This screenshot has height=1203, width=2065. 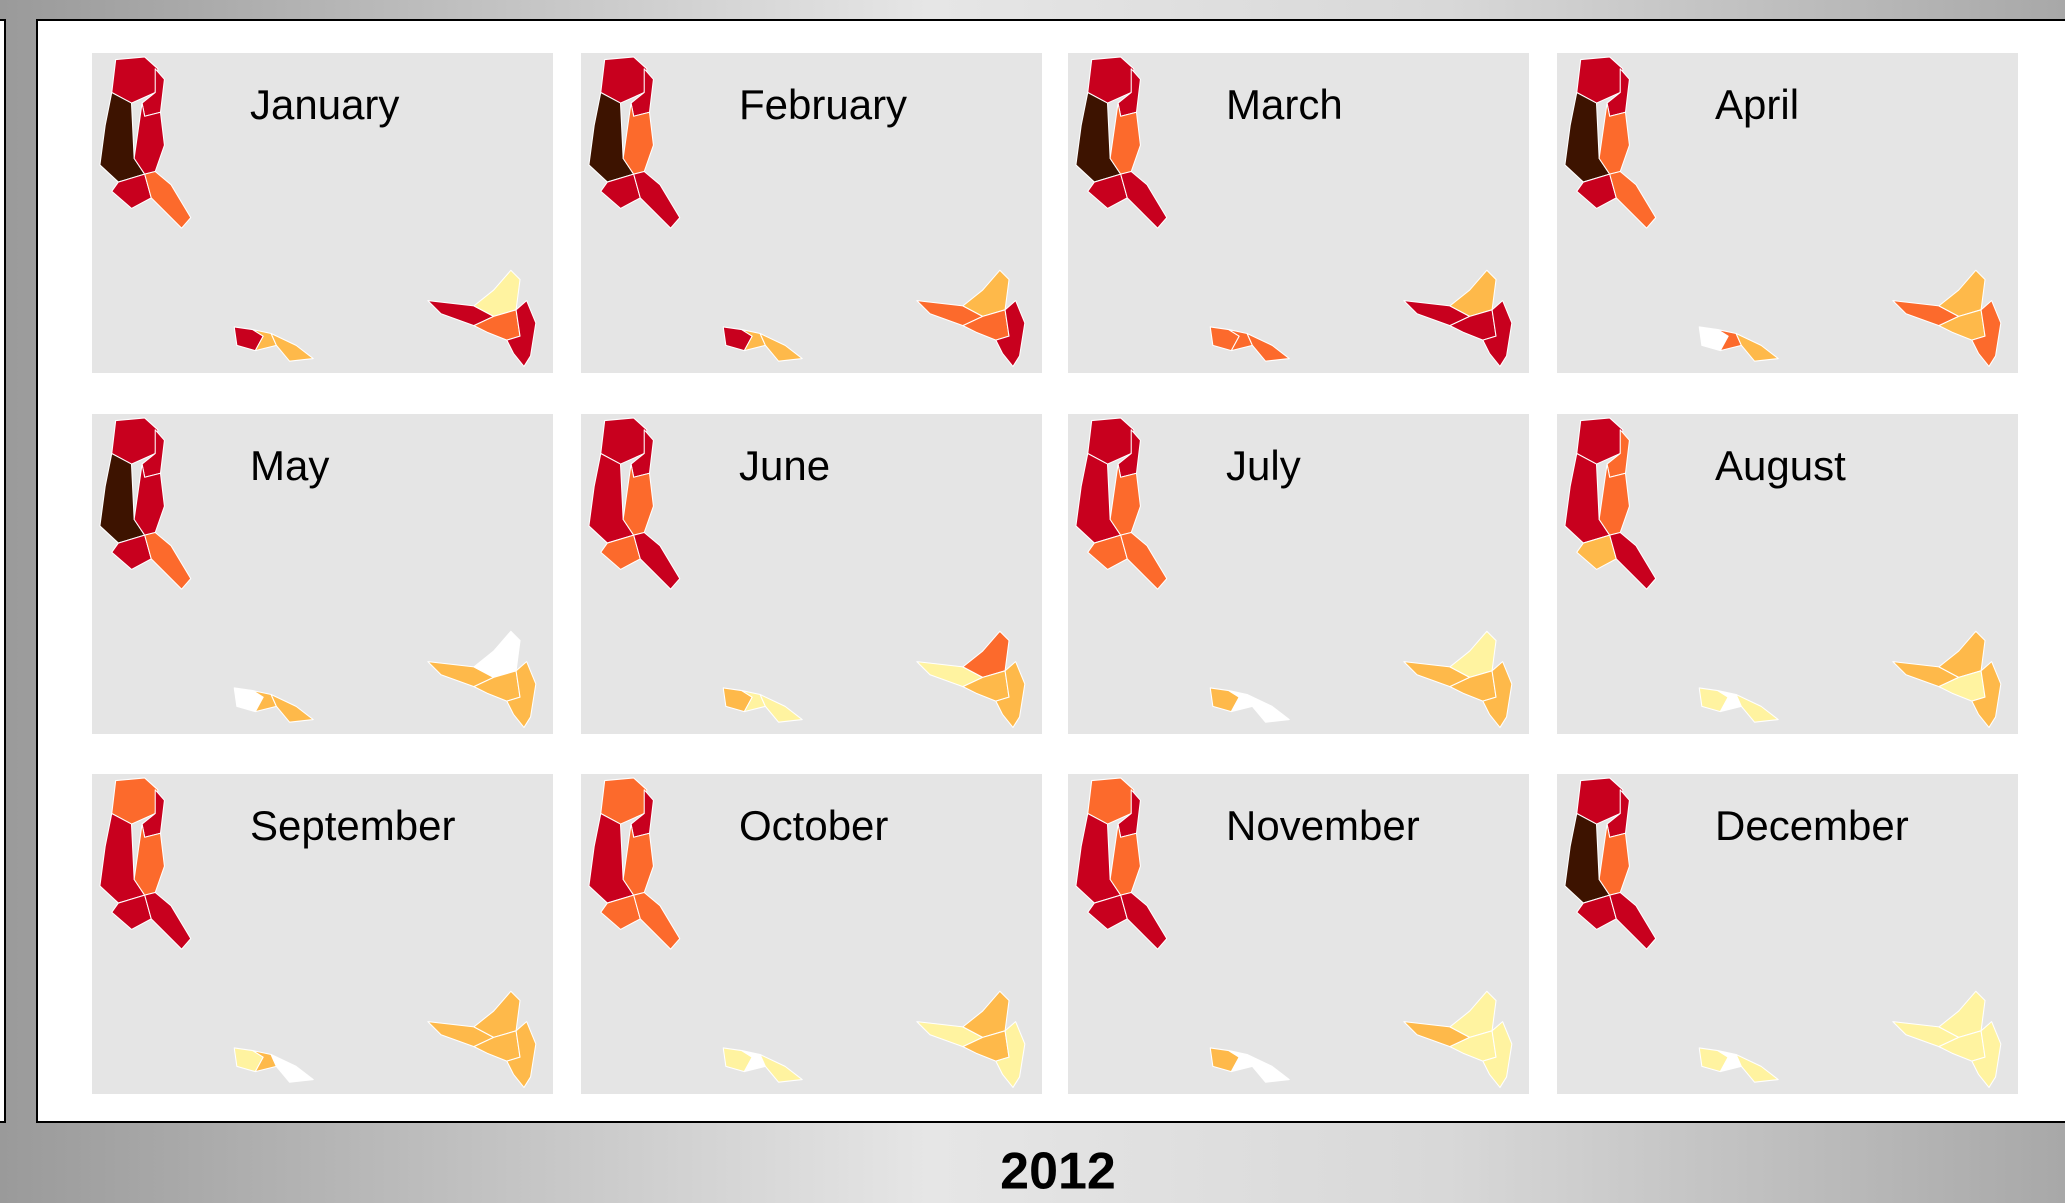 What do you see at coordinates (1812, 825) in the screenshot?
I see `month-label: December` at bounding box center [1812, 825].